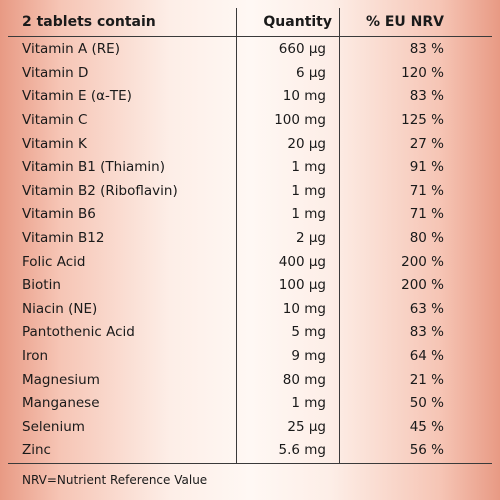  Describe the element at coordinates (297, 22) in the screenshot. I see `header-quantity: Quantity` at that location.